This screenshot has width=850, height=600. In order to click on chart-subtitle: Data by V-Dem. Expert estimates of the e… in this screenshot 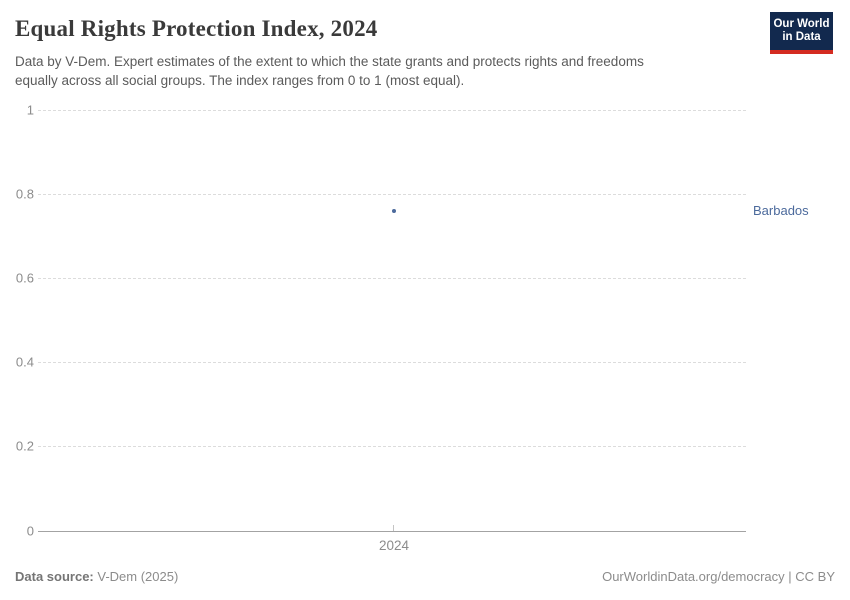, I will do `click(329, 71)`.